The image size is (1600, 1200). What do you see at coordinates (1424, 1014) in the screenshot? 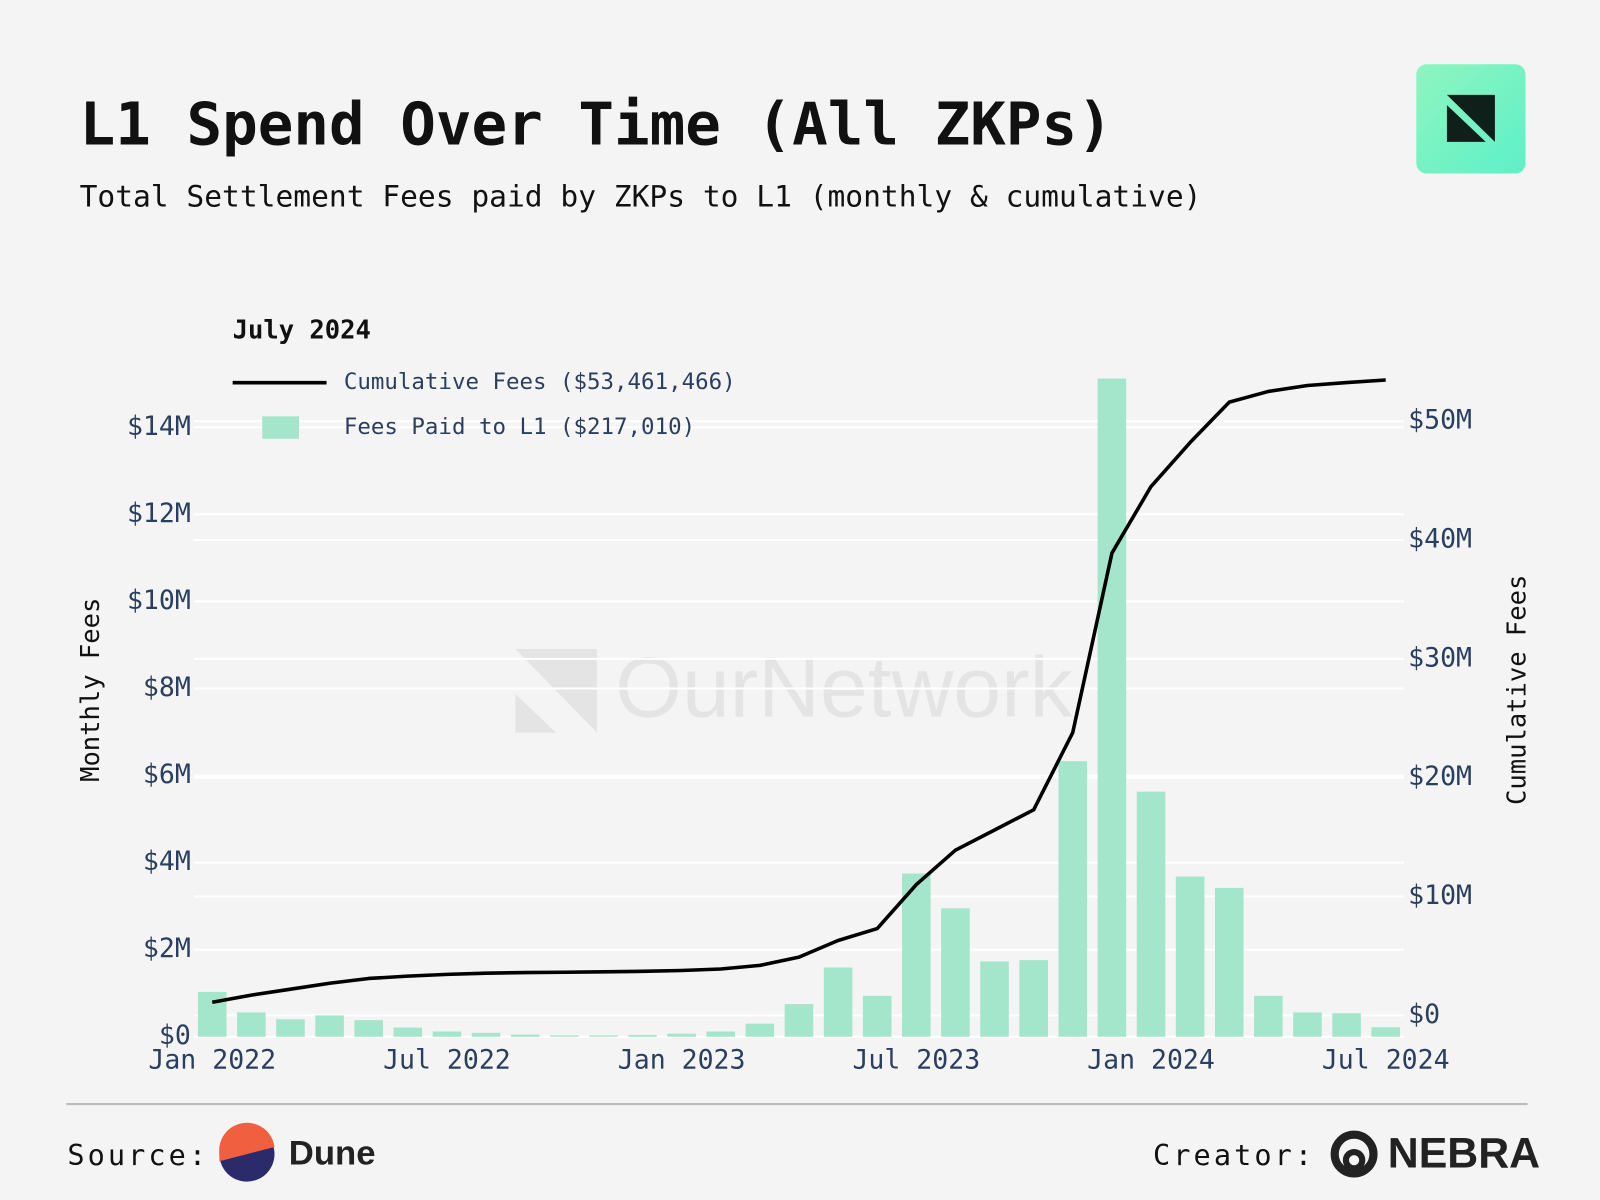
I see `y2-tick-label: $0` at bounding box center [1424, 1014].